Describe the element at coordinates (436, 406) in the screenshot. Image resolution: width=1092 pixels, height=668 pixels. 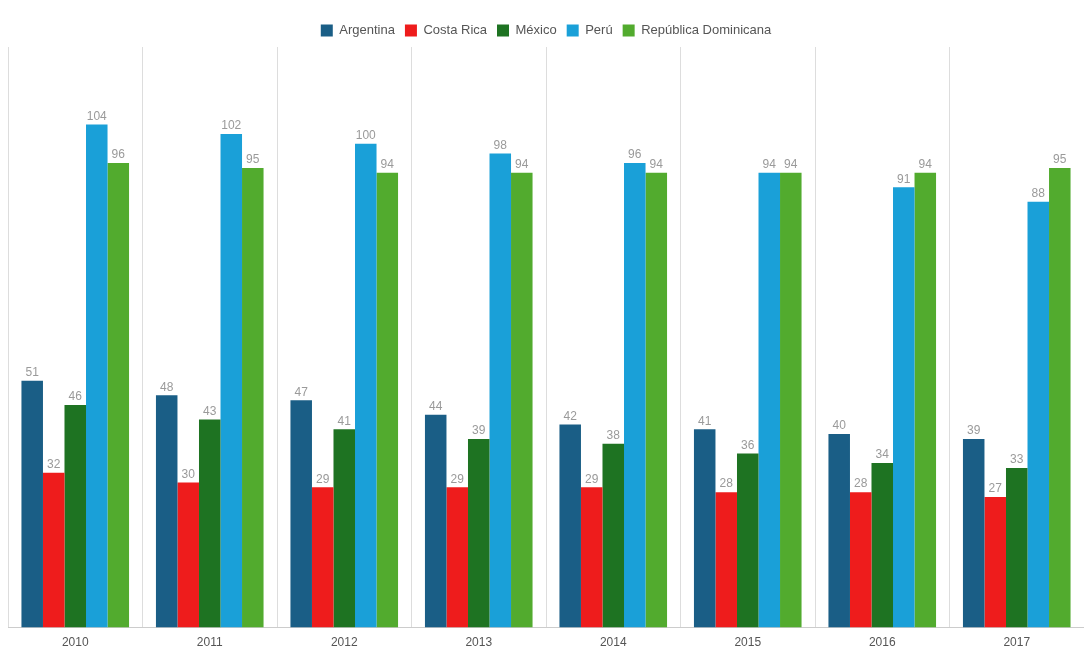
I see `data-label: 44` at that location.